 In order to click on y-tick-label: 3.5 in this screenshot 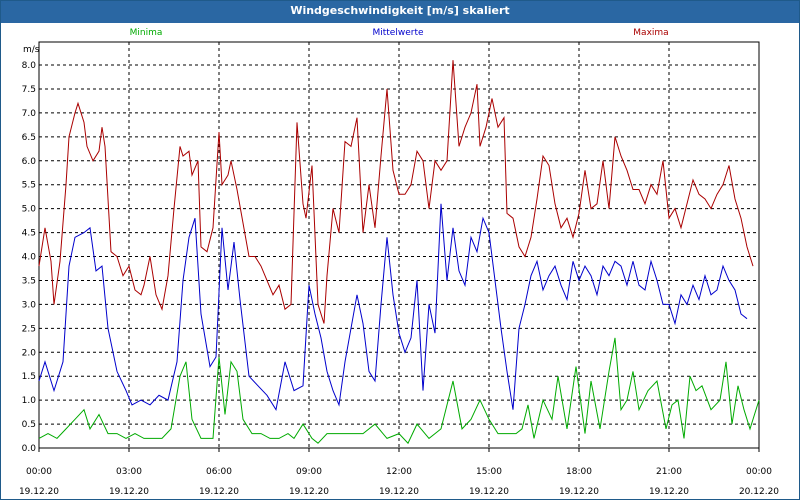, I will do `click(29, 281)`.